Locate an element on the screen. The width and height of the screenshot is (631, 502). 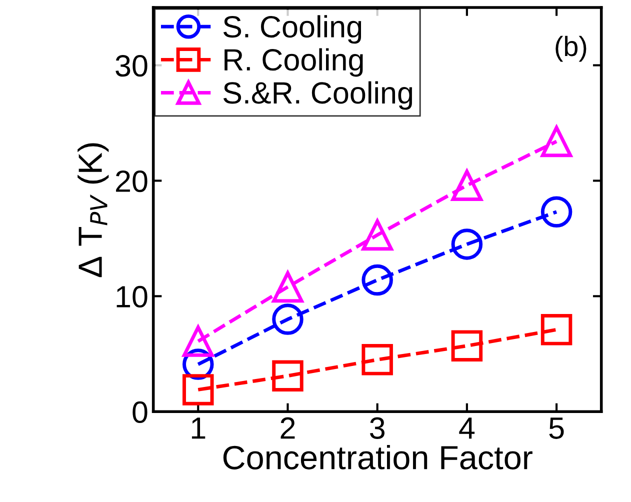
x-tick-label: 1 is located at coordinates (199, 428).